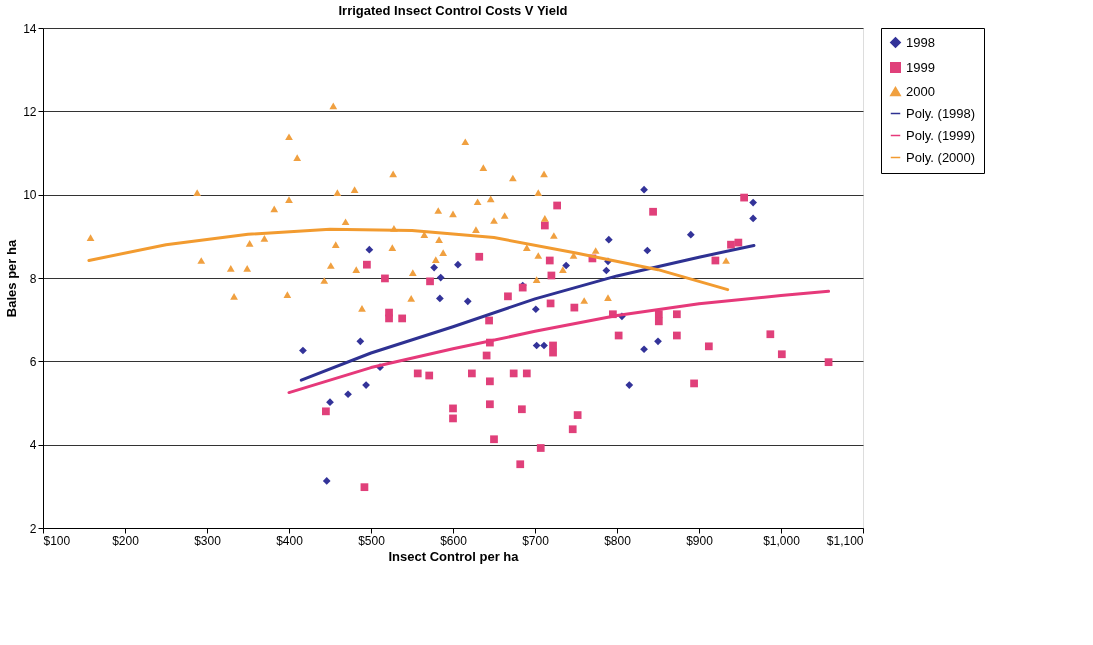  Describe the element at coordinates (920, 42) in the screenshot. I see `legend-label: 1998` at that location.